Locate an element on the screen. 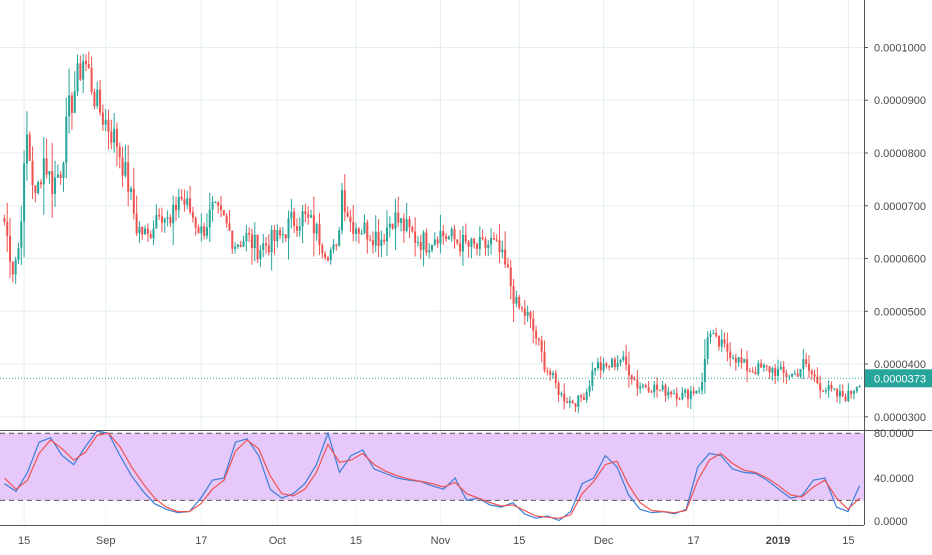 This screenshot has height=555, width=932. price-tick-label: 0.0000400 is located at coordinates (900, 365).